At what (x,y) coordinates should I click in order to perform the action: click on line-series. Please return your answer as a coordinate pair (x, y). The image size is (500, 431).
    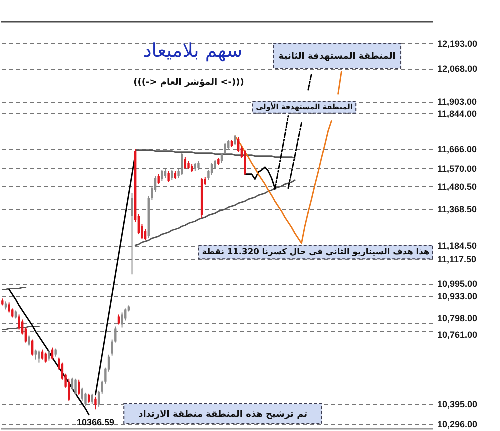
    Looking at the image, I should click on (49, 352).